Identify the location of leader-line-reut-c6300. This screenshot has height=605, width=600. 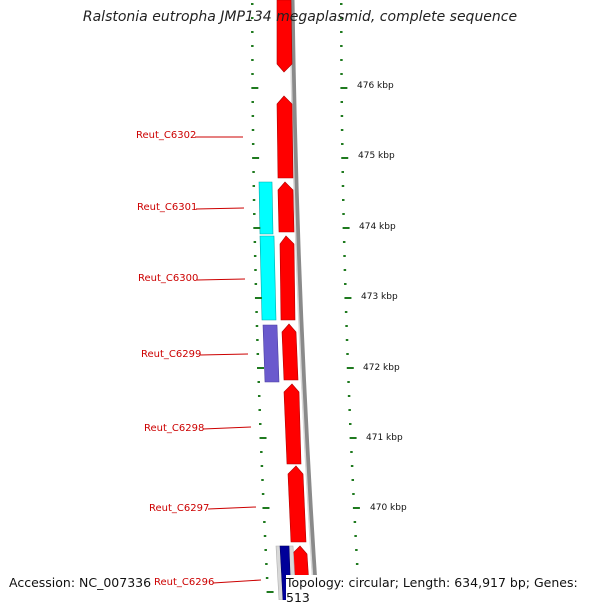
(221, 279).